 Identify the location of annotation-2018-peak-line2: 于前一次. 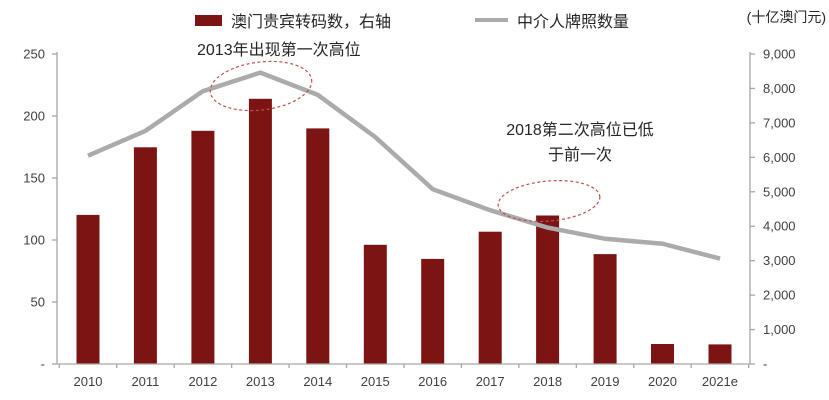
(579, 155).